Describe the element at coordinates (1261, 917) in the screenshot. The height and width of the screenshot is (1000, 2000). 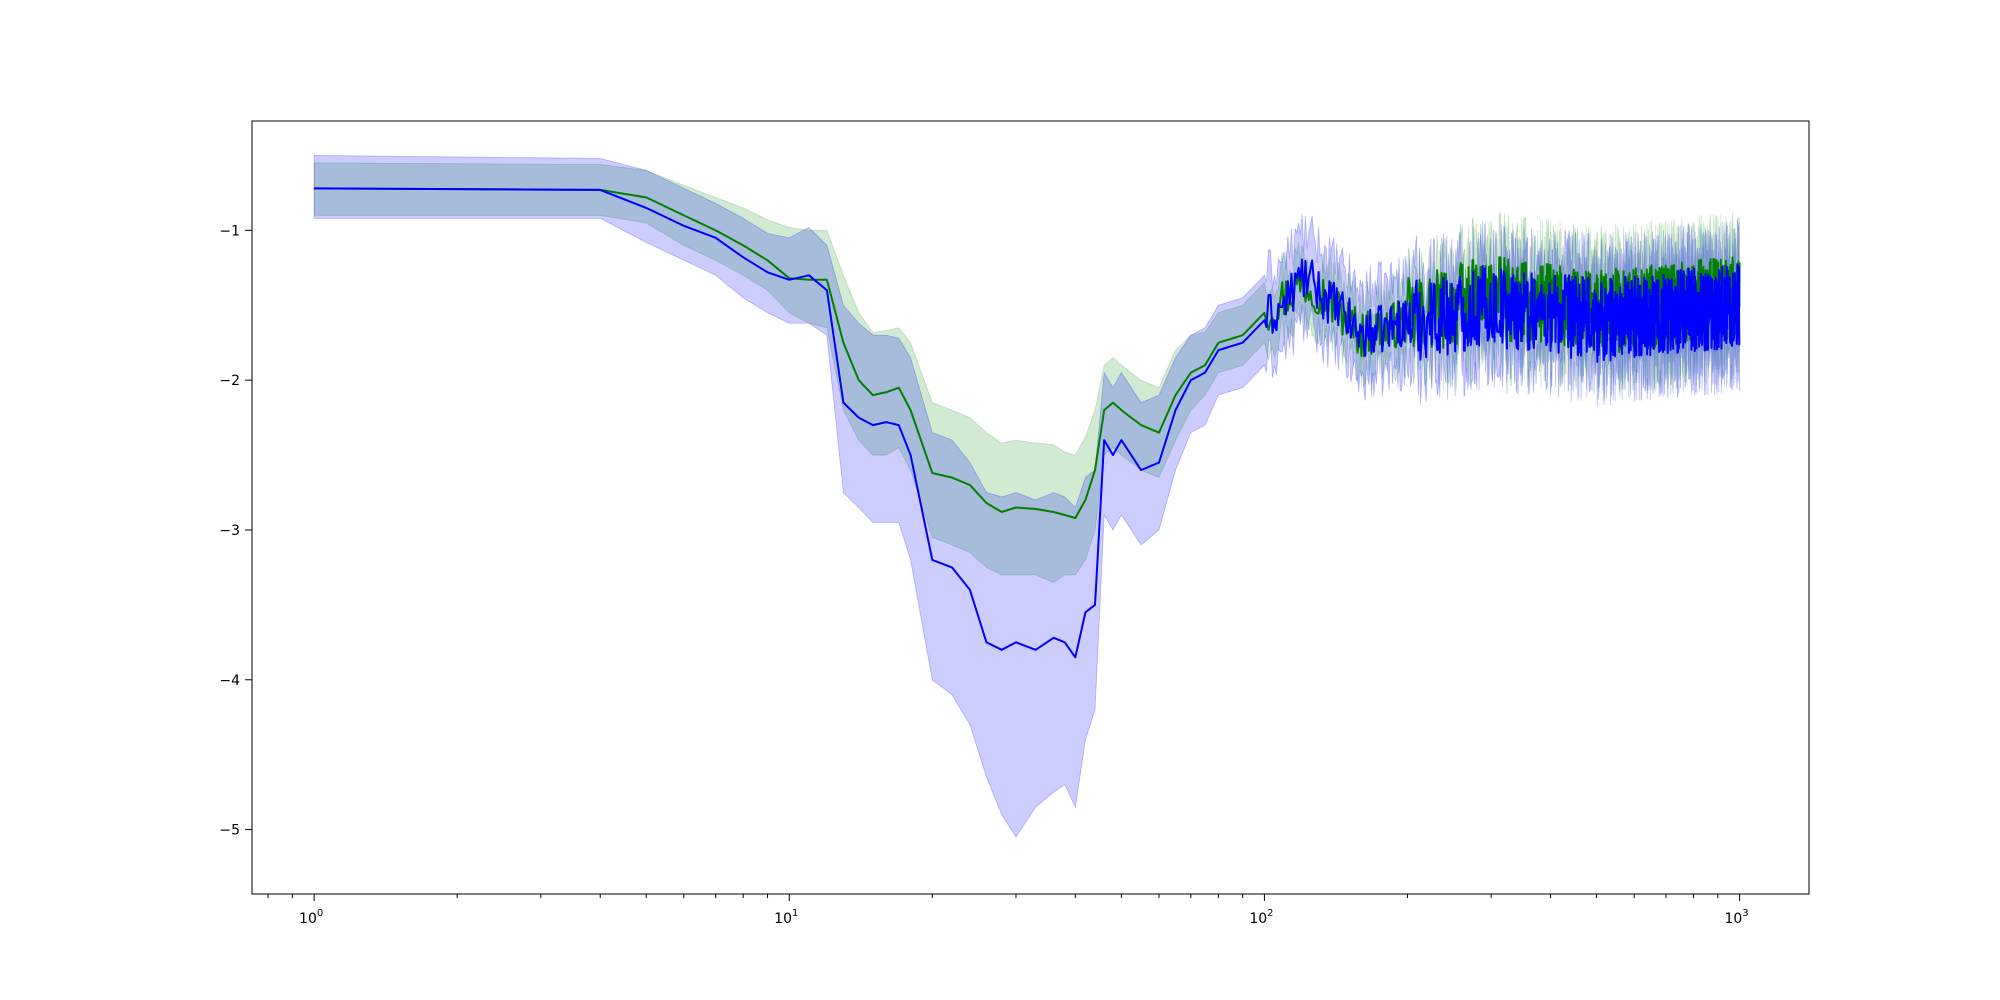
I see `x-tick-label: 10²` at that location.